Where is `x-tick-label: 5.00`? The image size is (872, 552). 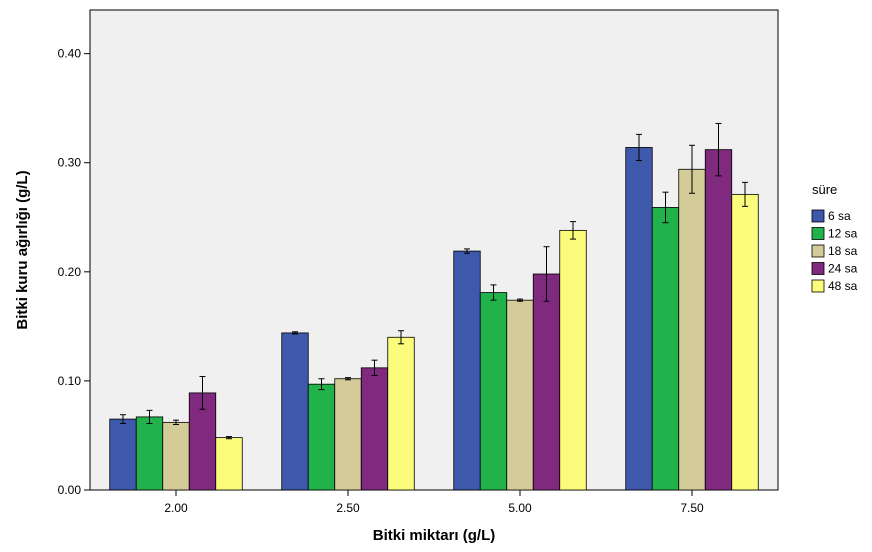 x-tick-label: 5.00 is located at coordinates (520, 508).